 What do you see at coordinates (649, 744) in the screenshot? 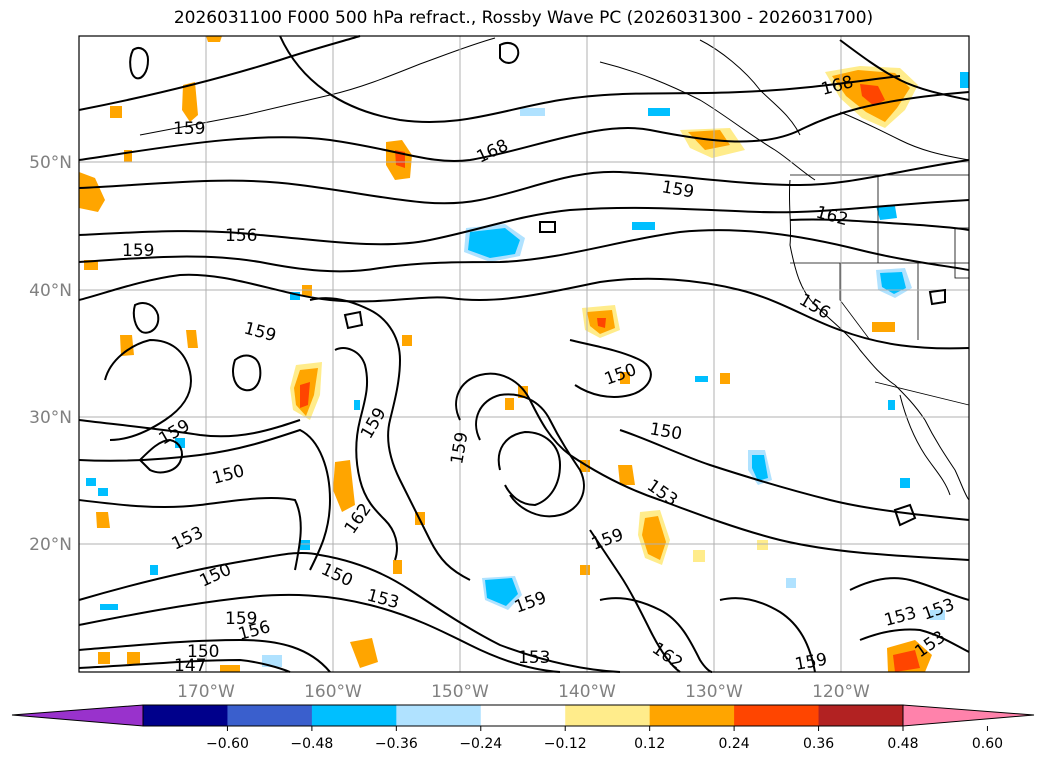
I see `colorbar-tick-label: 0.12` at bounding box center [649, 744].